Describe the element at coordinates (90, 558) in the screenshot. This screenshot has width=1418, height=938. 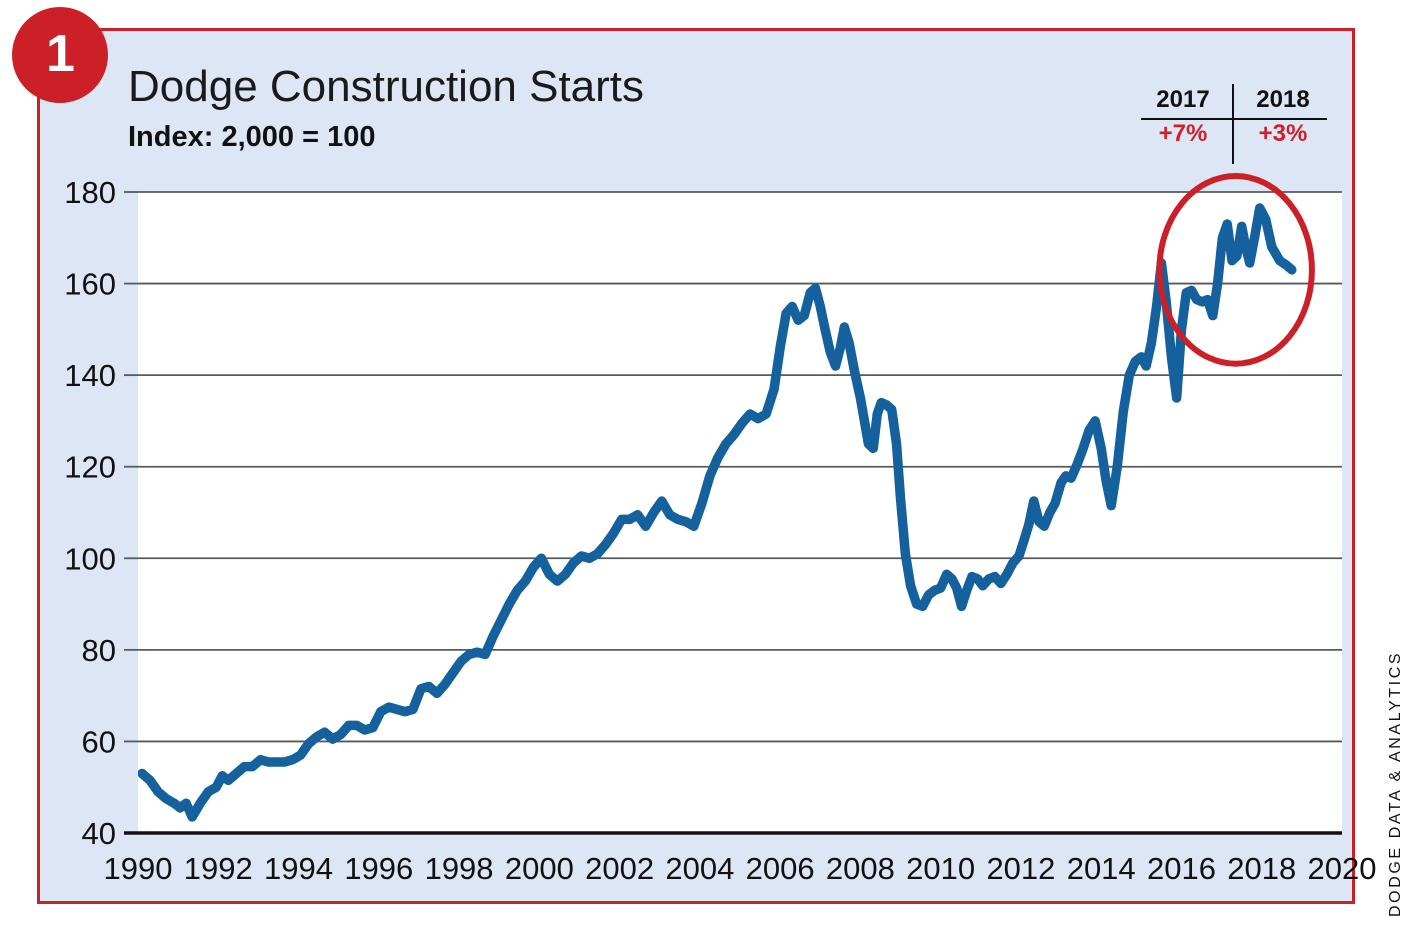
I see `y-tick-label-100: 100` at that location.